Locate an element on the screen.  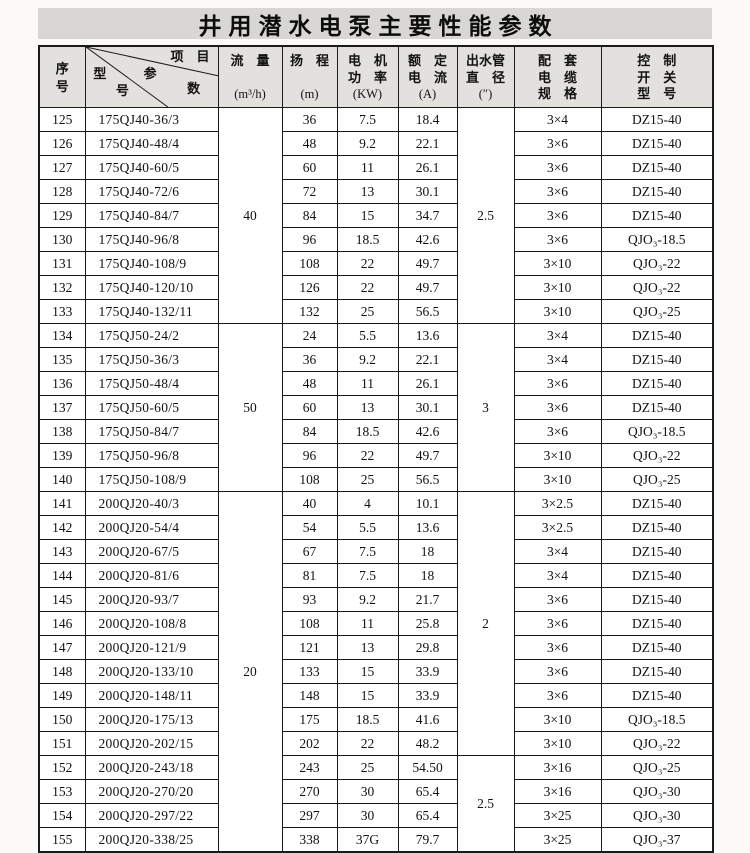
cell-serial: 147 is located at coordinates (62, 647).